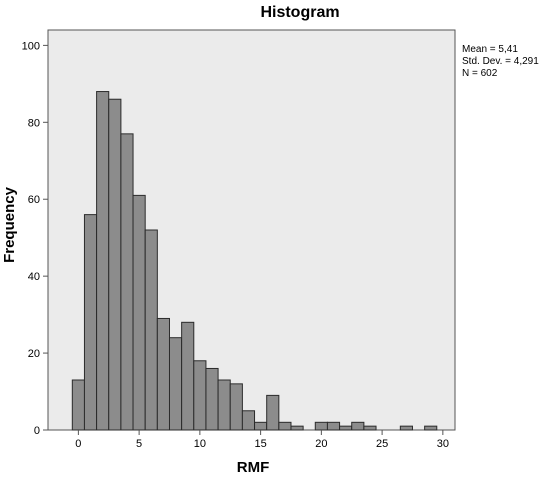 Image resolution: width=545 pixels, height=477 pixels. I want to click on y-tick-label: 20, so click(34, 354).